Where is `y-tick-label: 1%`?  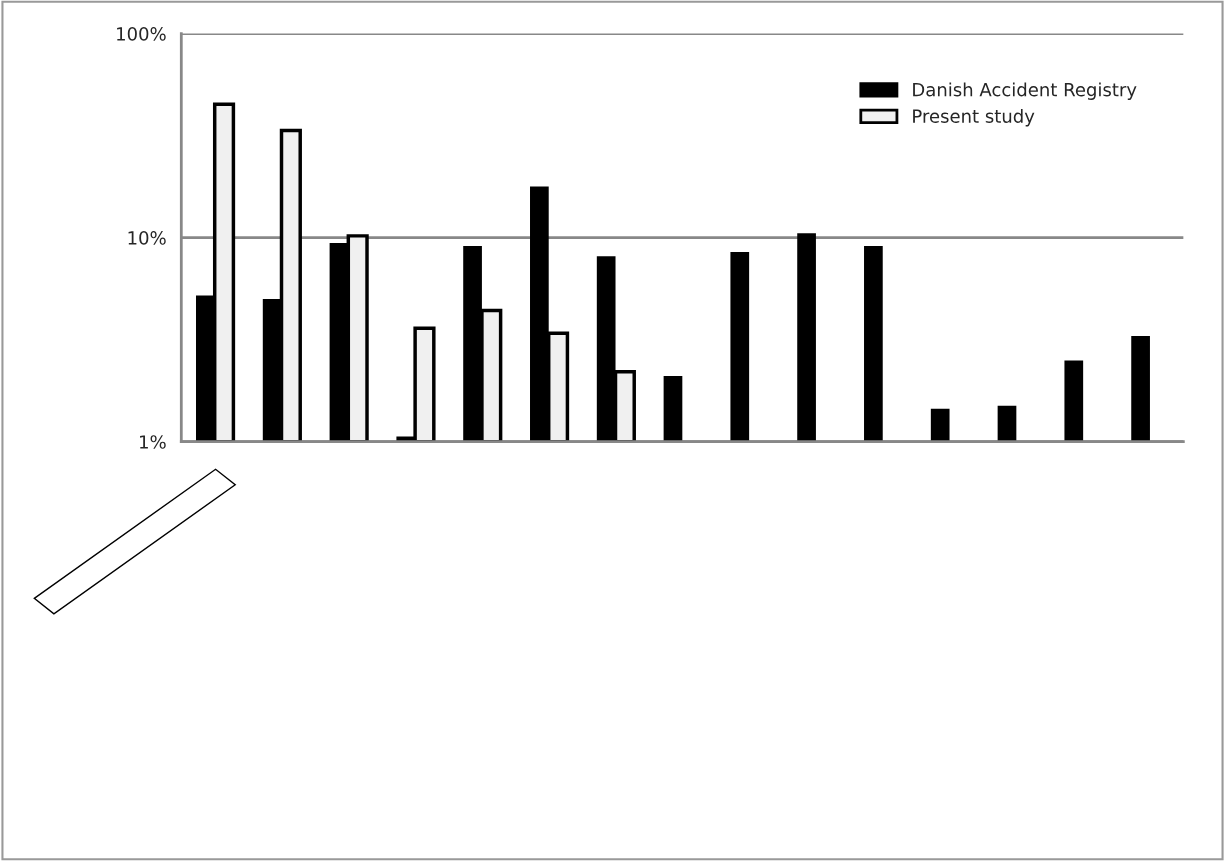 y-tick-label: 1% is located at coordinates (153, 442).